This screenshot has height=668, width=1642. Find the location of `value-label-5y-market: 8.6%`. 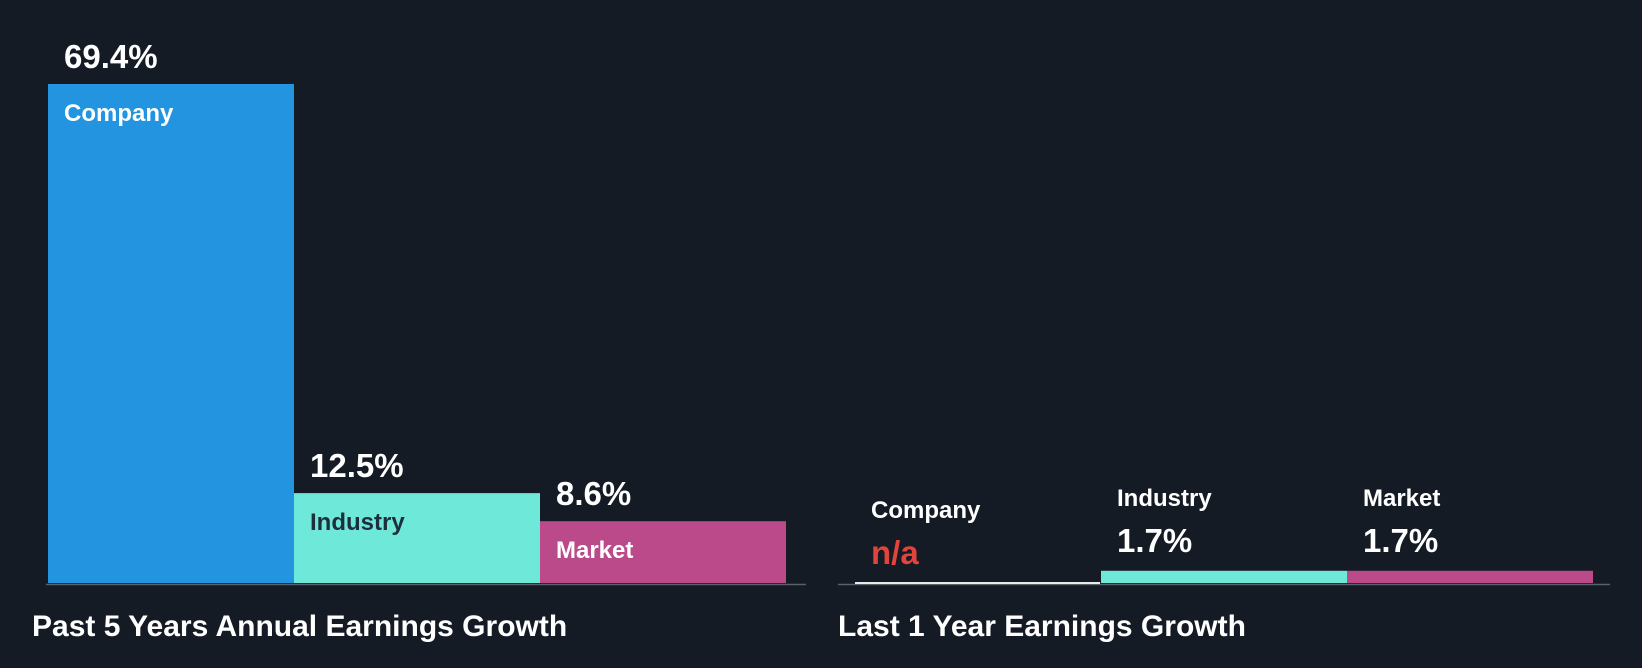

value-label-5y-market: 8.6% is located at coordinates (593, 493).